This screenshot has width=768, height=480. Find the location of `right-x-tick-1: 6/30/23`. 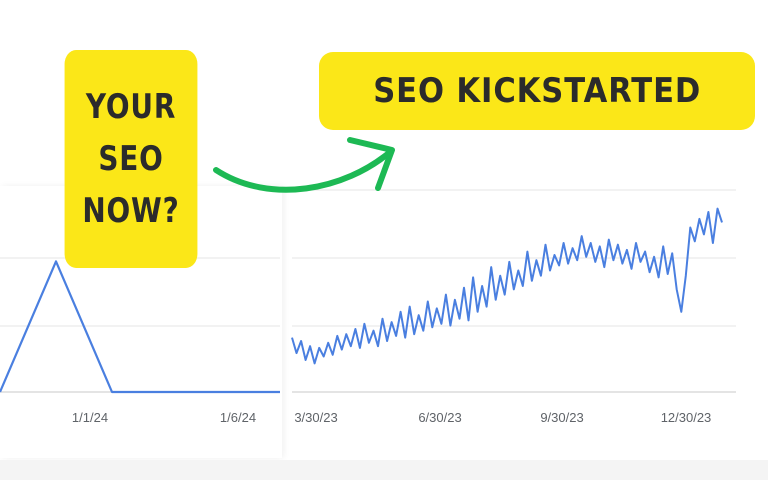

right-x-tick-1: 6/30/23 is located at coordinates (439, 417).